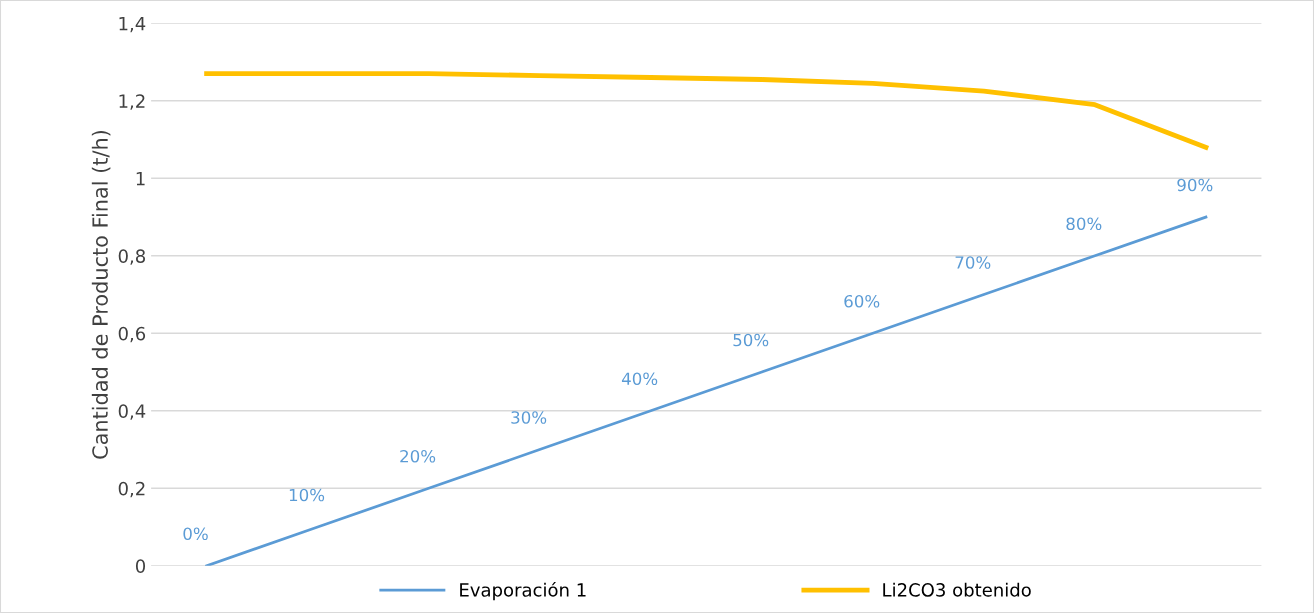 The image size is (1314, 613). I want to click on y-tick-label: 1, so click(140, 178).